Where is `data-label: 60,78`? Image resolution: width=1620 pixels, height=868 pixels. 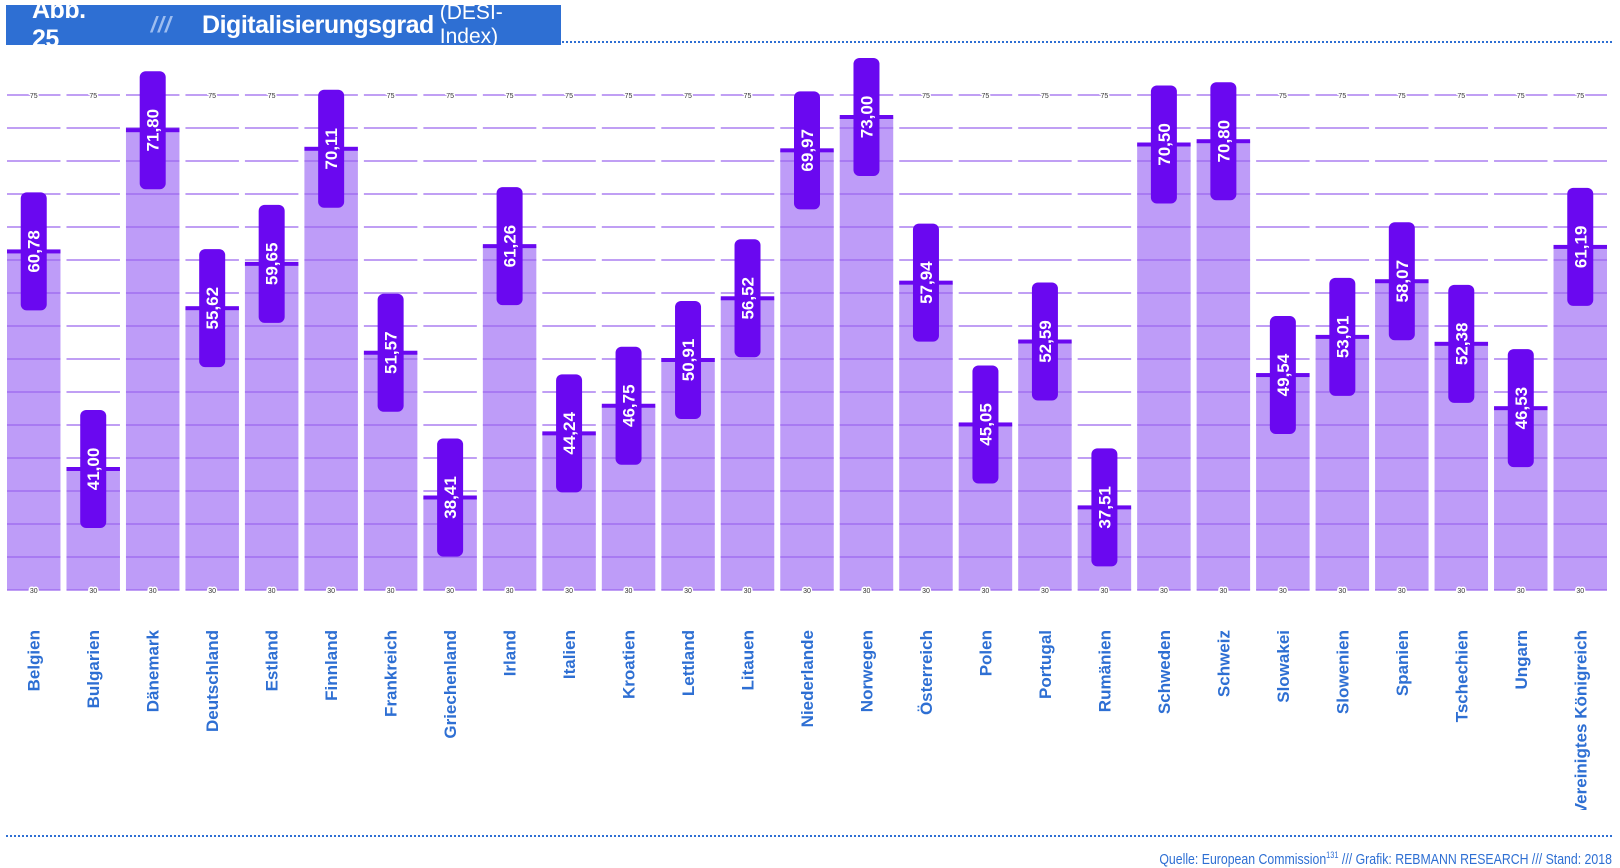
data-label: 60,78 is located at coordinates (34, 251).